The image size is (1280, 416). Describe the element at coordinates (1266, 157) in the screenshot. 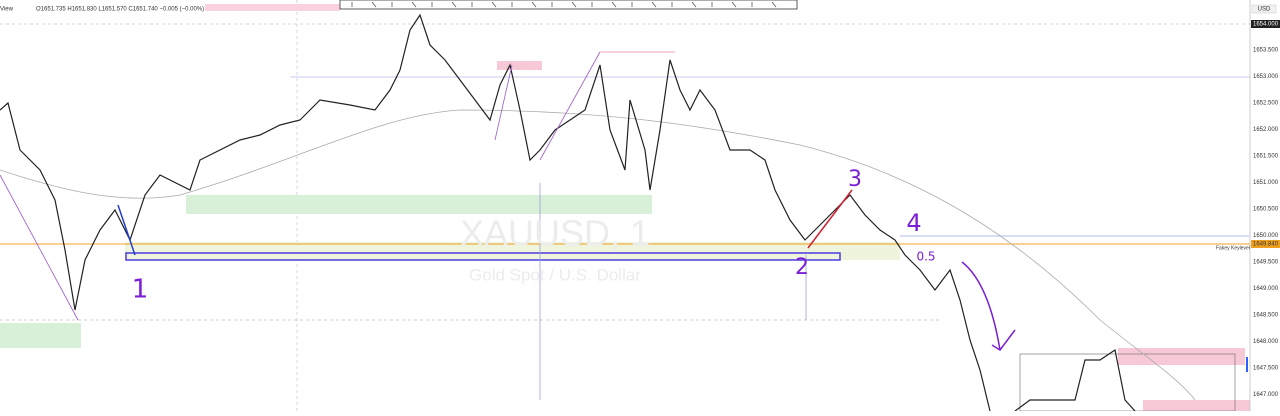

I see `price-label: 1651.500` at that location.